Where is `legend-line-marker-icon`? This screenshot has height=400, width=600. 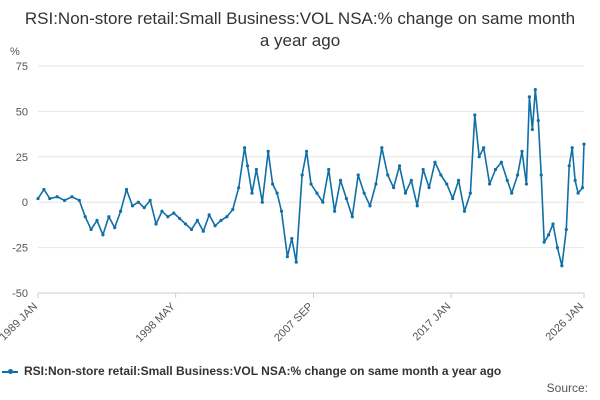
legend-line-marker-icon is located at coordinates (10, 371).